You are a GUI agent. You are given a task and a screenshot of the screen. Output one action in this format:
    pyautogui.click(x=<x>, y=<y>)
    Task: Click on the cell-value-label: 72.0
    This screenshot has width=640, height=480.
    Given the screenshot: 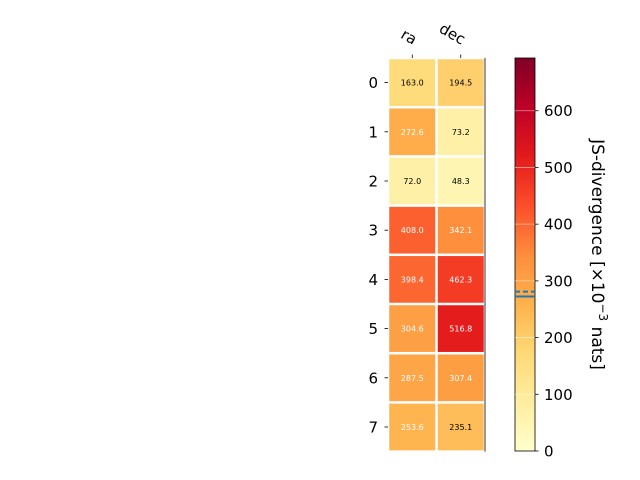 What is the action you would take?
    pyautogui.click(x=412, y=181)
    